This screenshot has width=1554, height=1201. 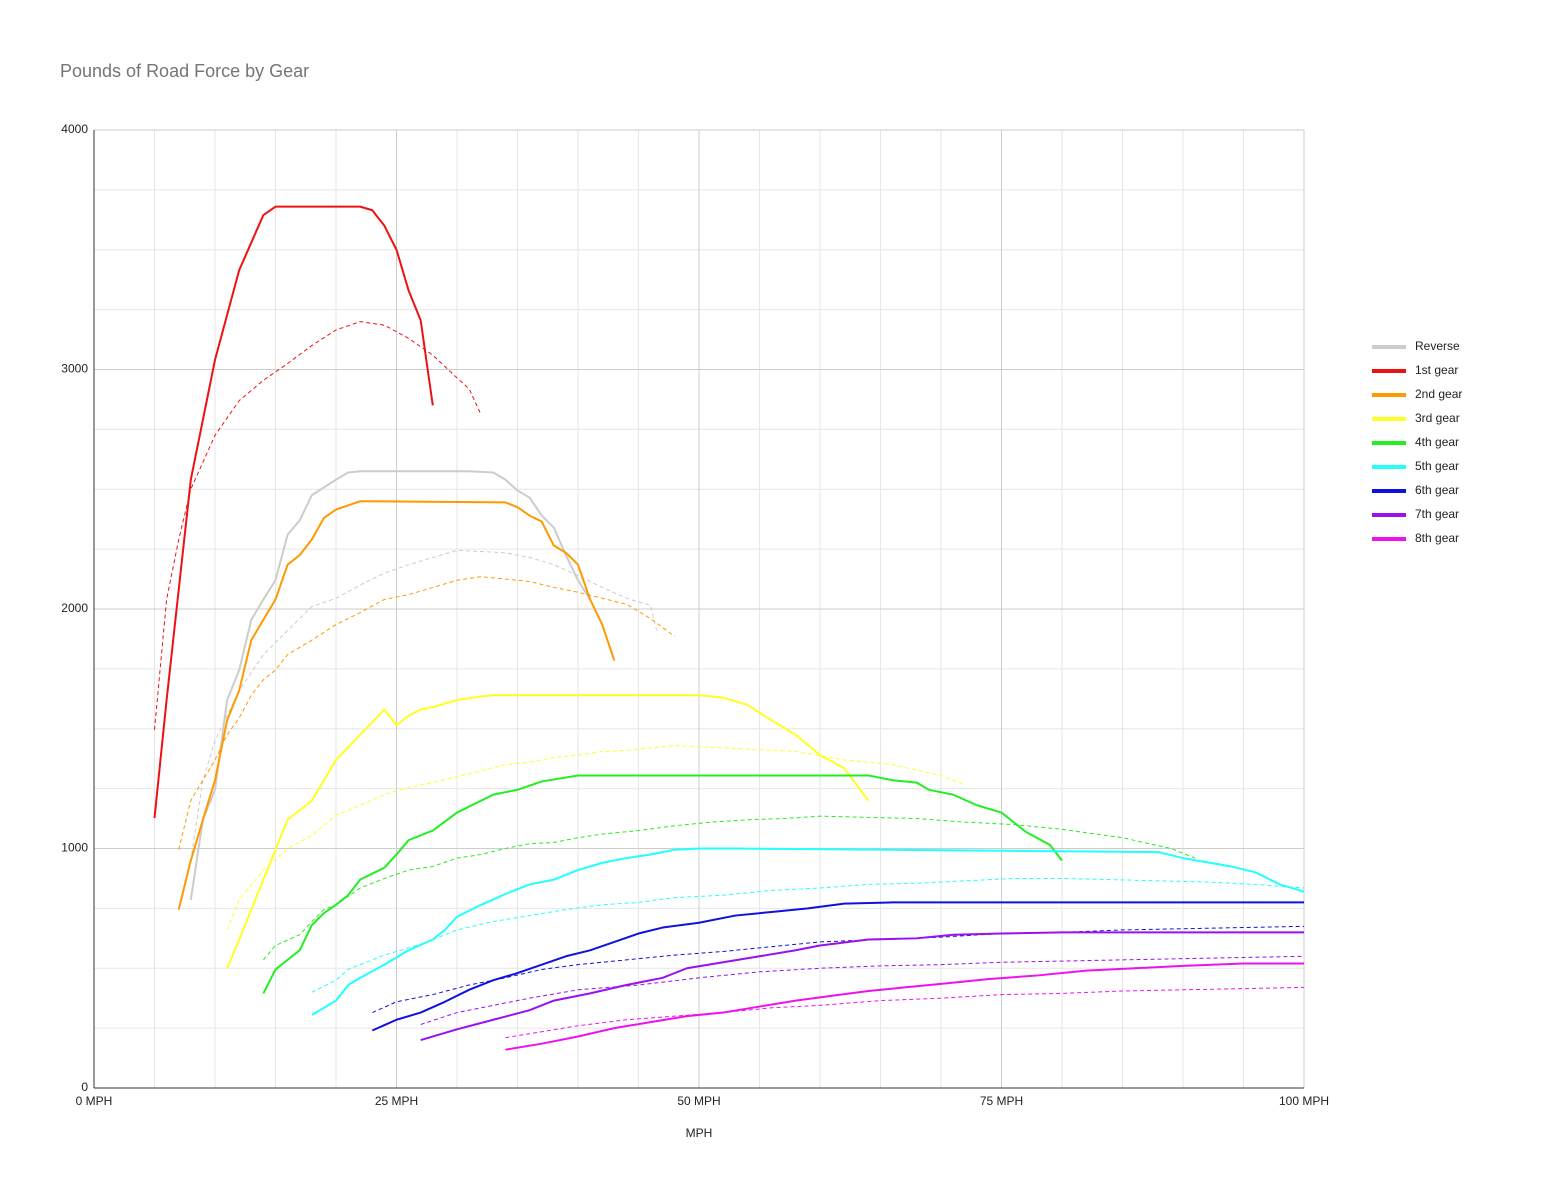 I want to click on legend-label: 1st gear, so click(x=1436, y=370).